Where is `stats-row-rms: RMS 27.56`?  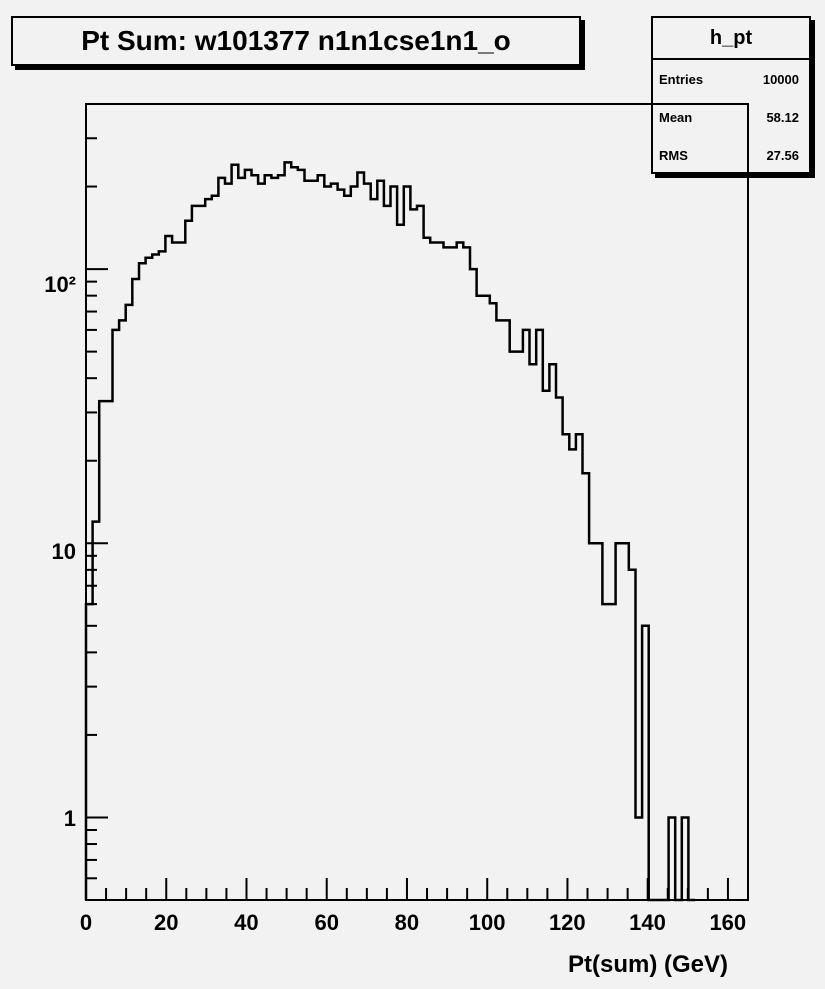
stats-row-rms: RMS 27.56 is located at coordinates (731, 155).